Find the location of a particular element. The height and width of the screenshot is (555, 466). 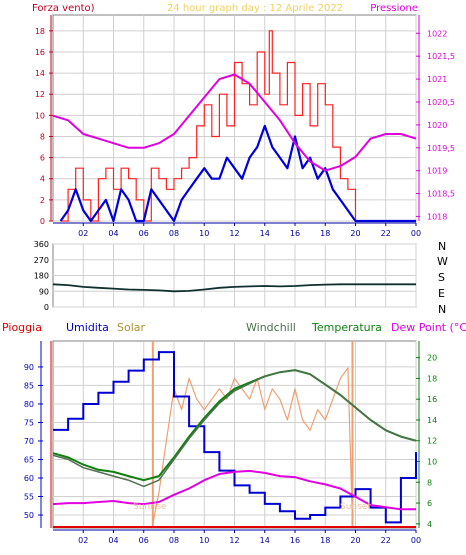

legend-windchill: Windchill is located at coordinates (271, 327).